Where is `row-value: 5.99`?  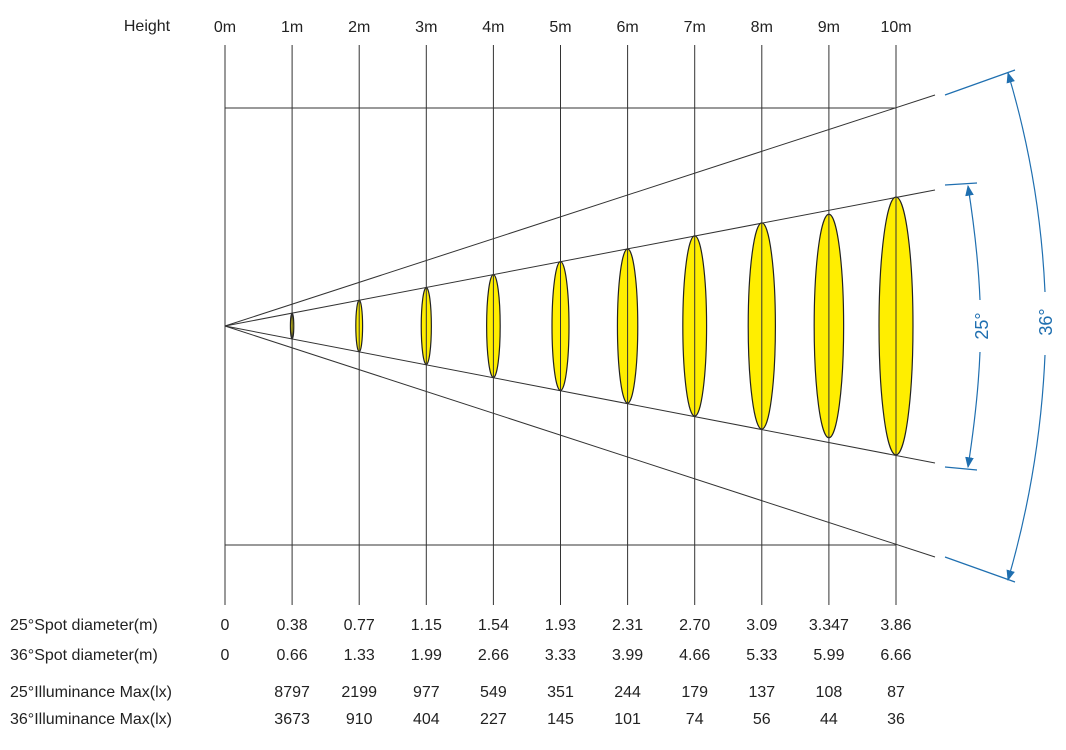
row-value: 5.99 is located at coordinates (828, 655).